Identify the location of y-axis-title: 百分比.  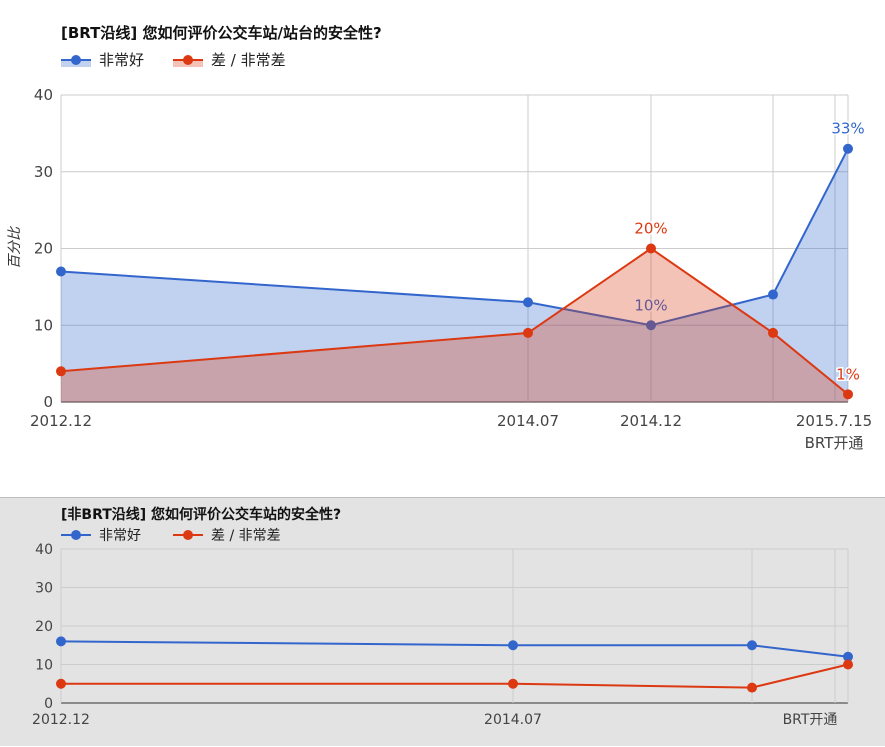
(15, 247).